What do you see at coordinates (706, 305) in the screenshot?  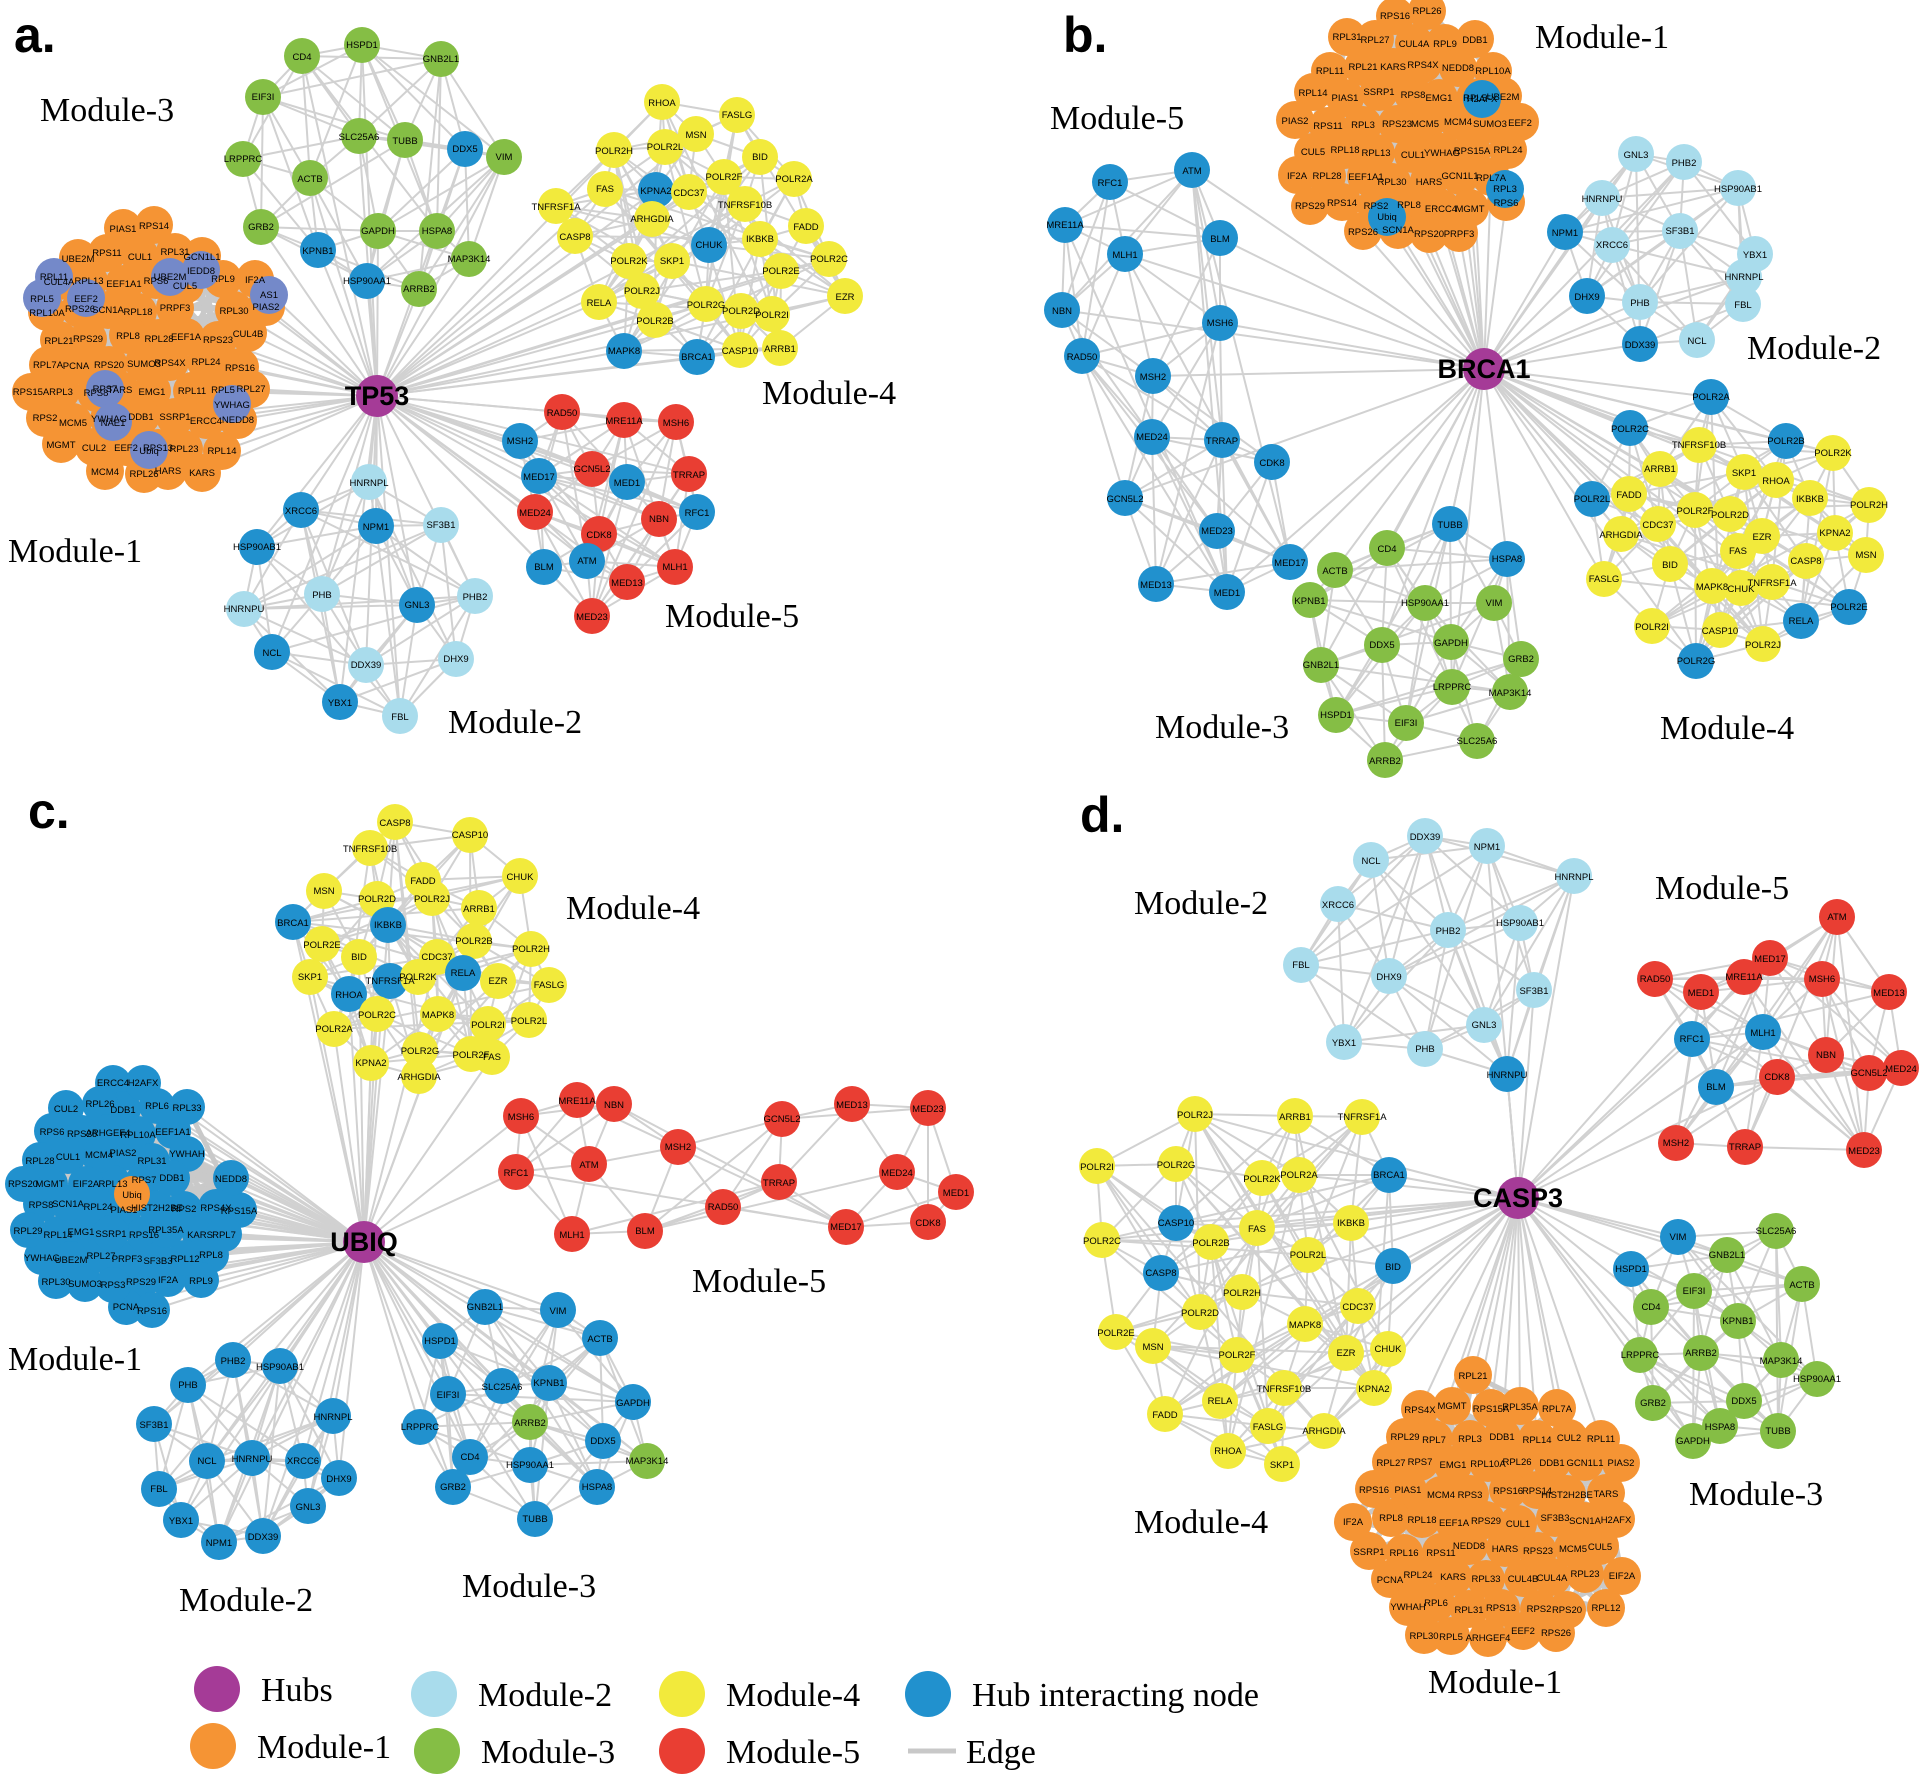 I see `svg-text: POLR2G` at bounding box center [706, 305].